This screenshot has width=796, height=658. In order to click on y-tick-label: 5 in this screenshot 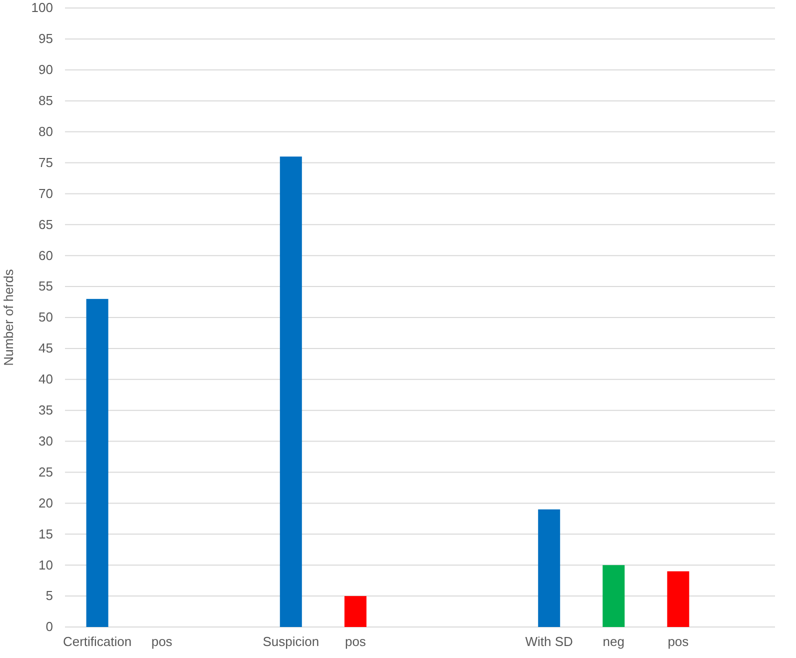, I will do `click(49, 596)`.